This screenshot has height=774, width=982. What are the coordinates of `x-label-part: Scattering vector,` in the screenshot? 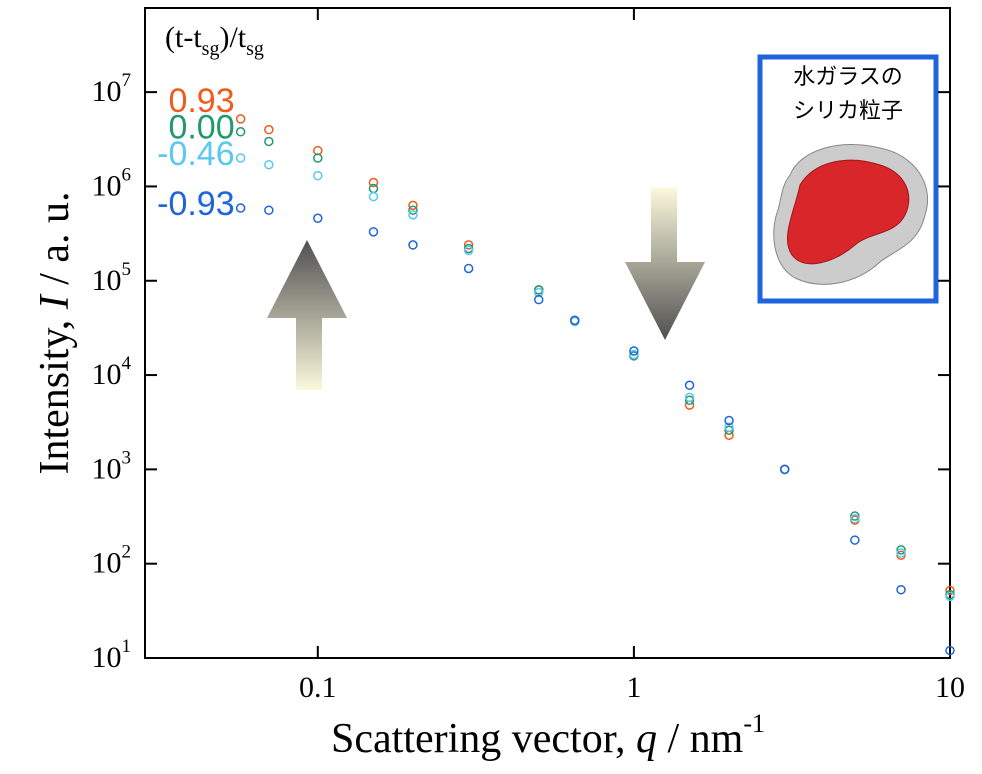 It's located at (483, 739).